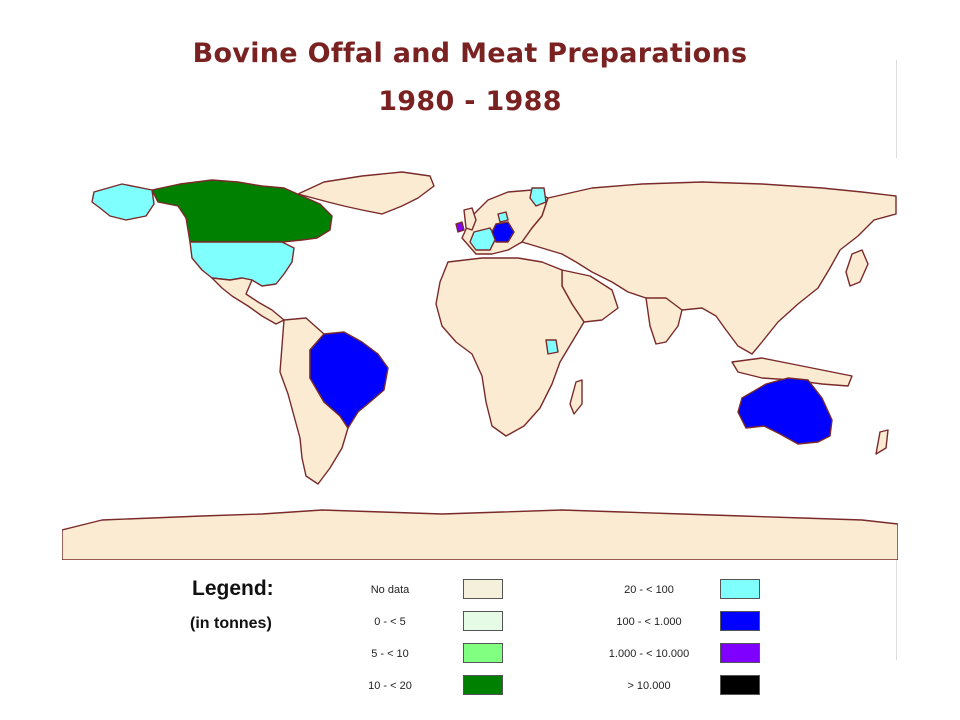 The height and width of the screenshot is (720, 960). I want to click on southeast-asia-islands, so click(792, 372).